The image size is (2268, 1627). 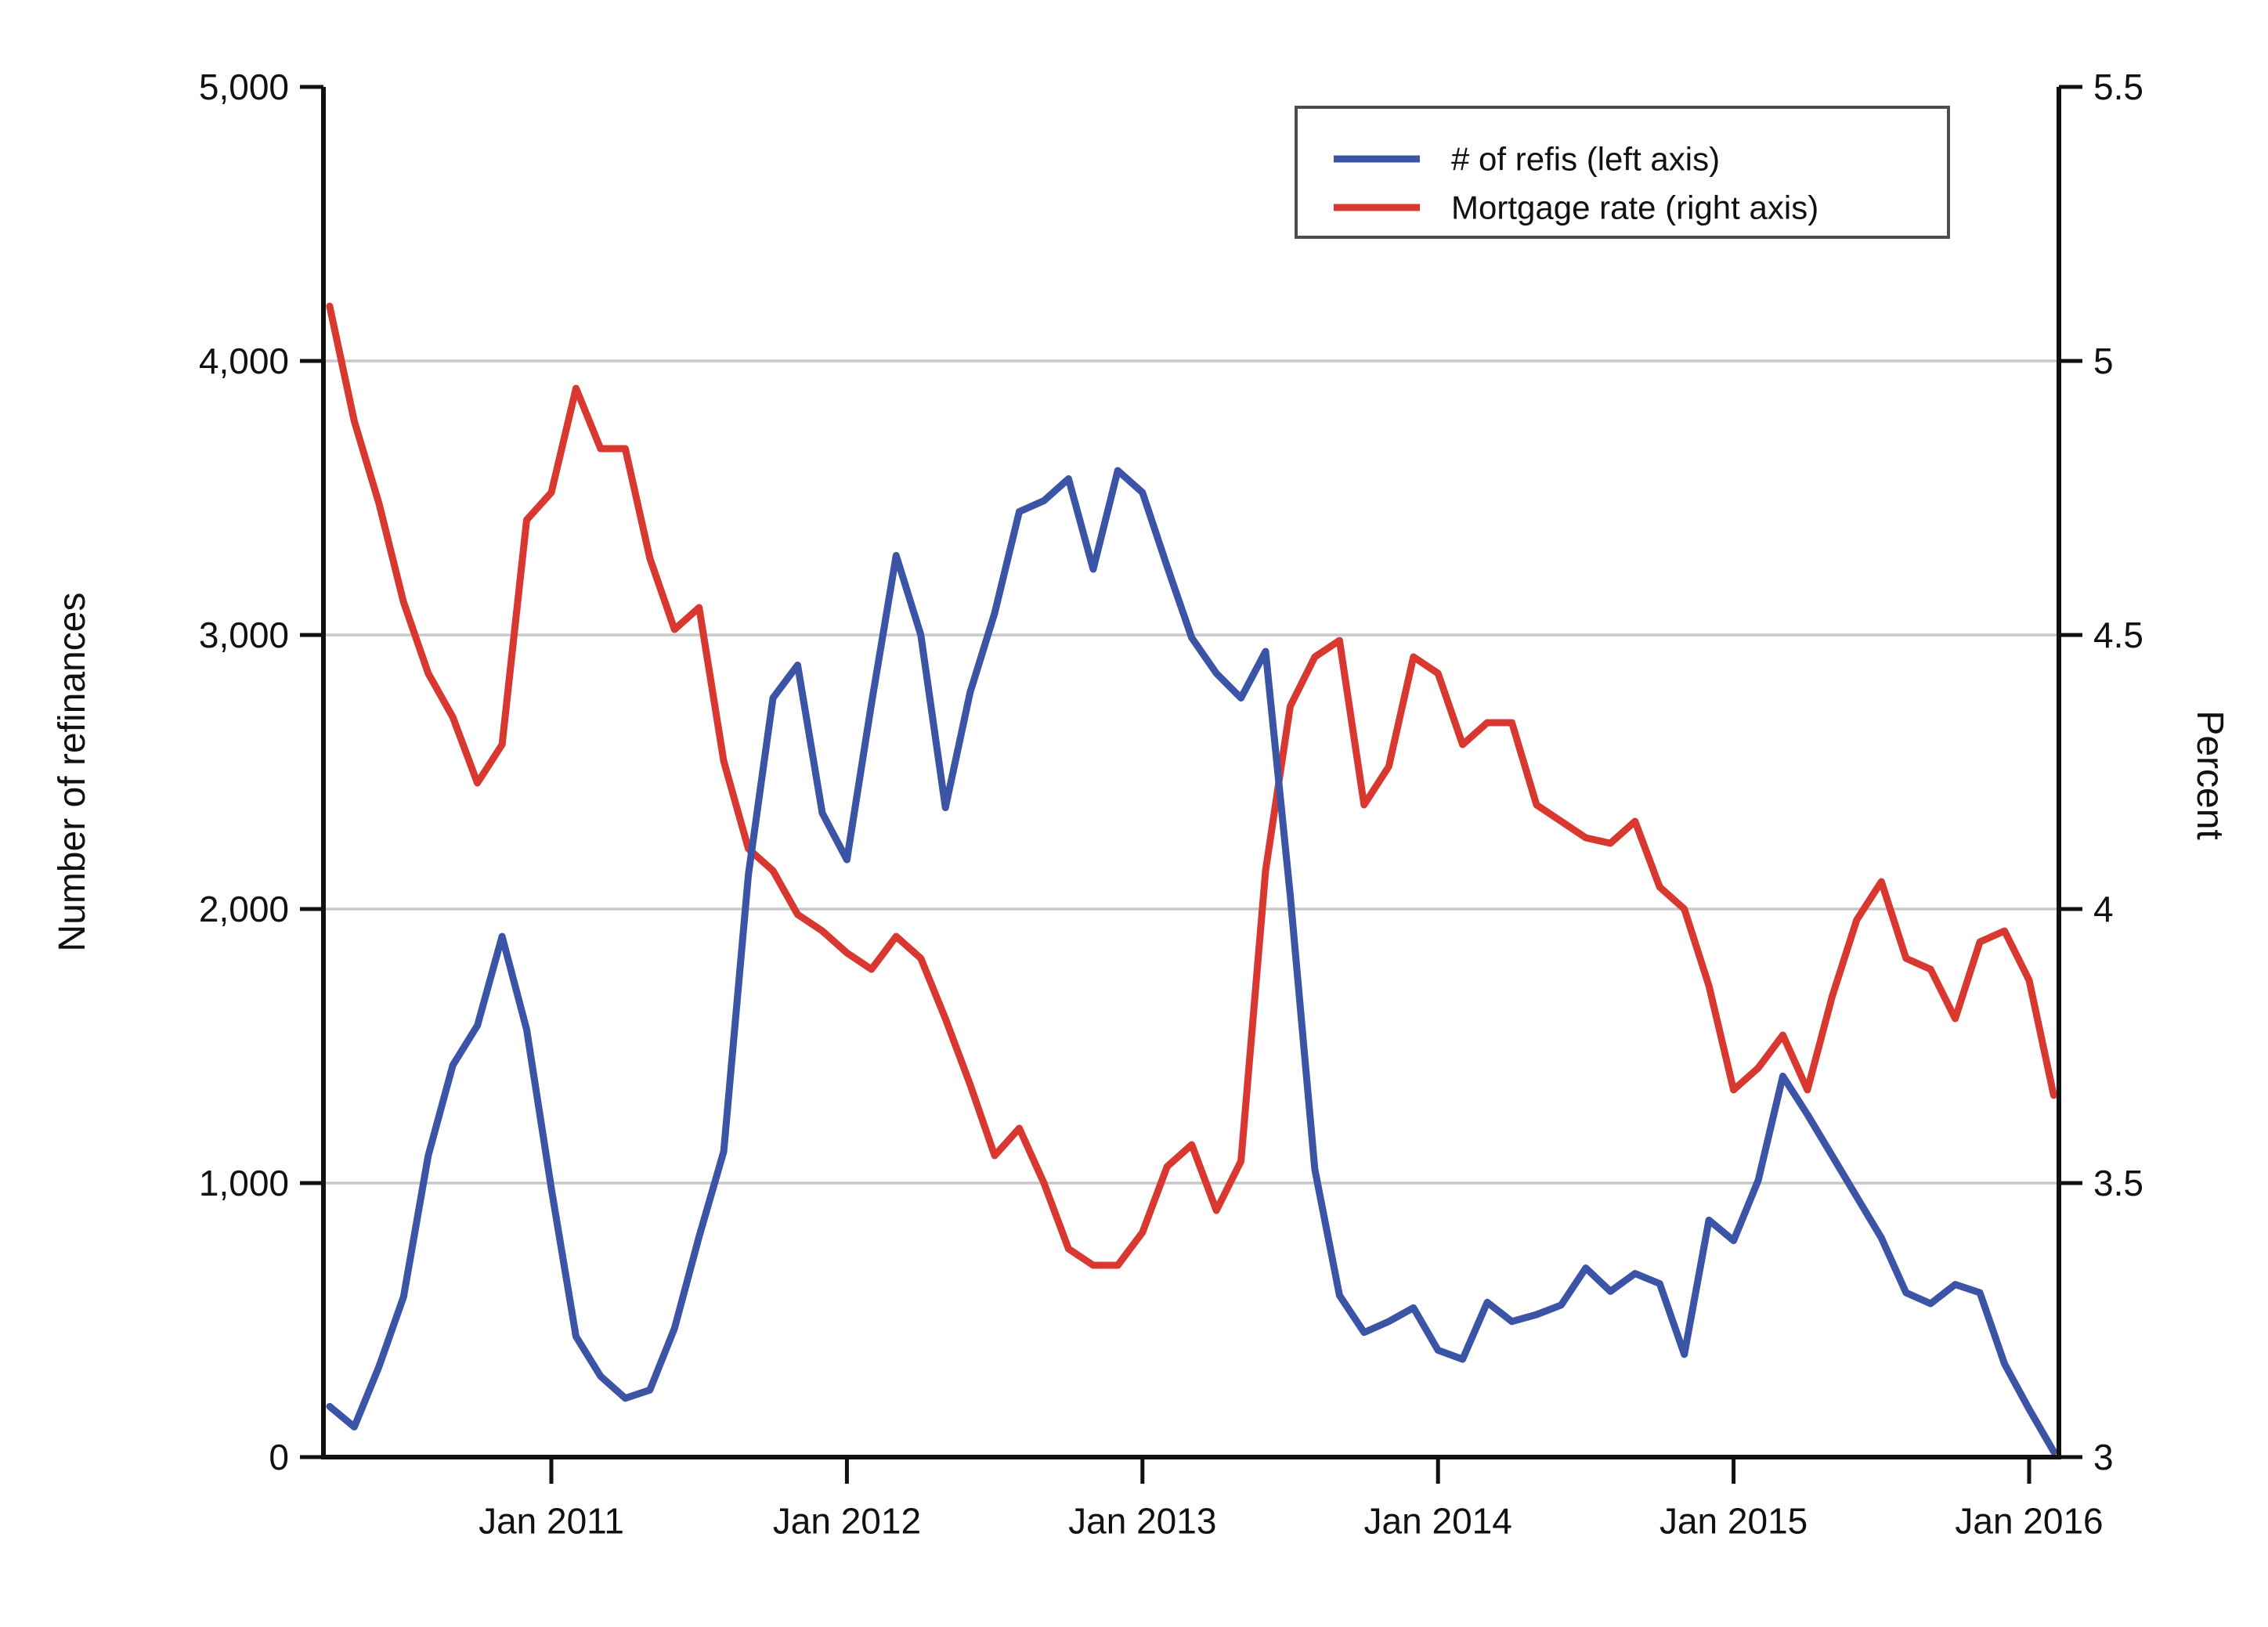 What do you see at coordinates (72, 772) in the screenshot?
I see `left-axis-title: Number of refinances` at bounding box center [72, 772].